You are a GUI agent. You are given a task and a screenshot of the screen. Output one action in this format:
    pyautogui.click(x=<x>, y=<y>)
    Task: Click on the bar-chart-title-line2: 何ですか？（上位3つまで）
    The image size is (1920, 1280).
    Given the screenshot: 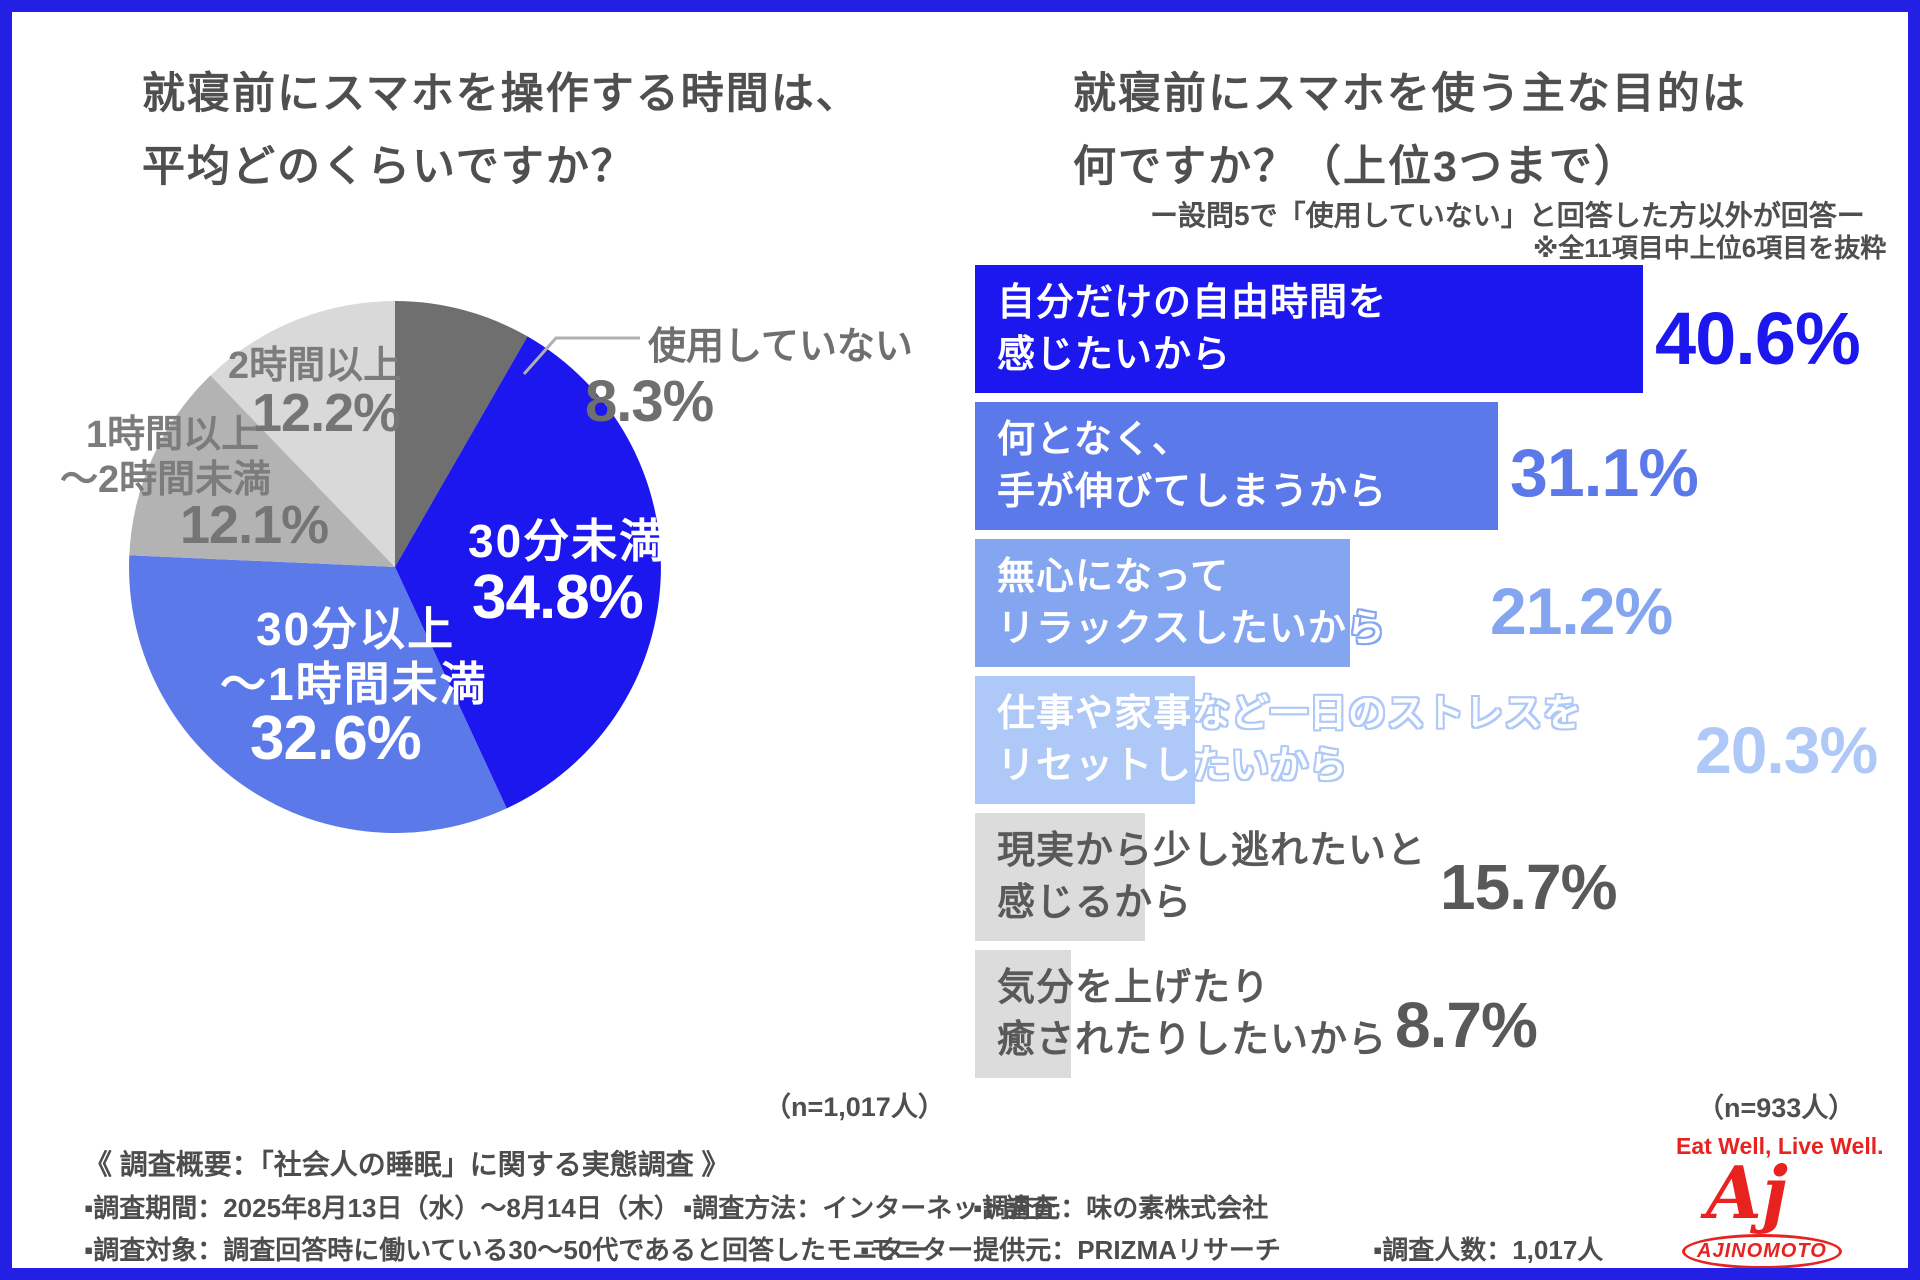 What is the action you would take?
    pyautogui.click(x=1356, y=167)
    